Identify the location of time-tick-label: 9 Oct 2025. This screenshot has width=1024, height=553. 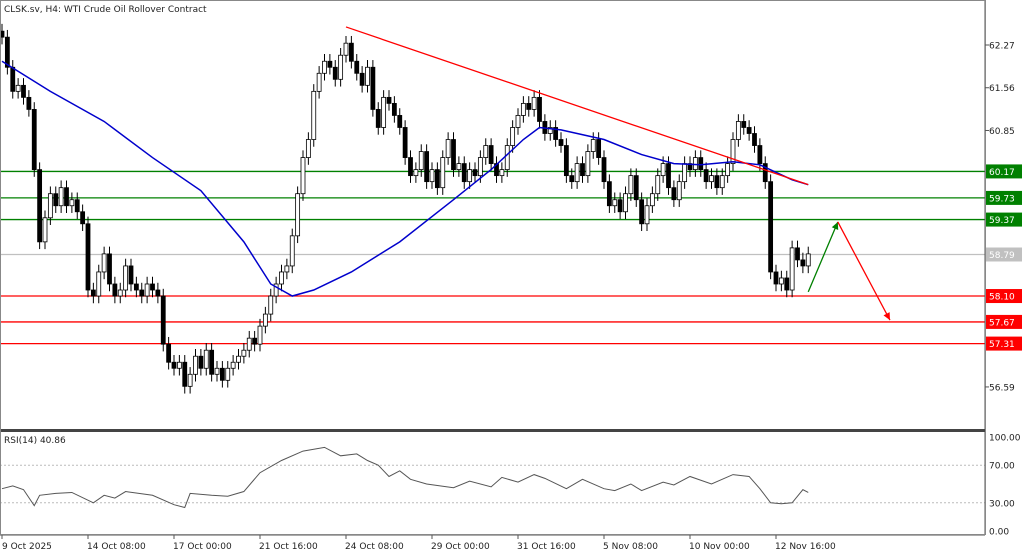
(27, 547).